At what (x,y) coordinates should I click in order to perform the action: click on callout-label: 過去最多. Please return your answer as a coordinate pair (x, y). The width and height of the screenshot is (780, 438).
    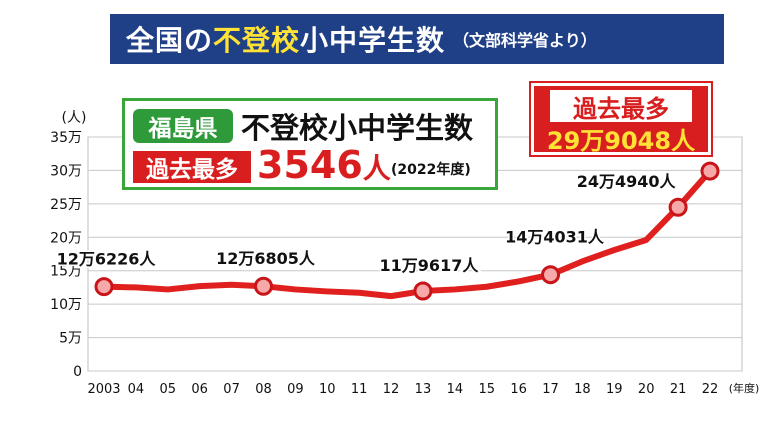
    Looking at the image, I should click on (621, 106).